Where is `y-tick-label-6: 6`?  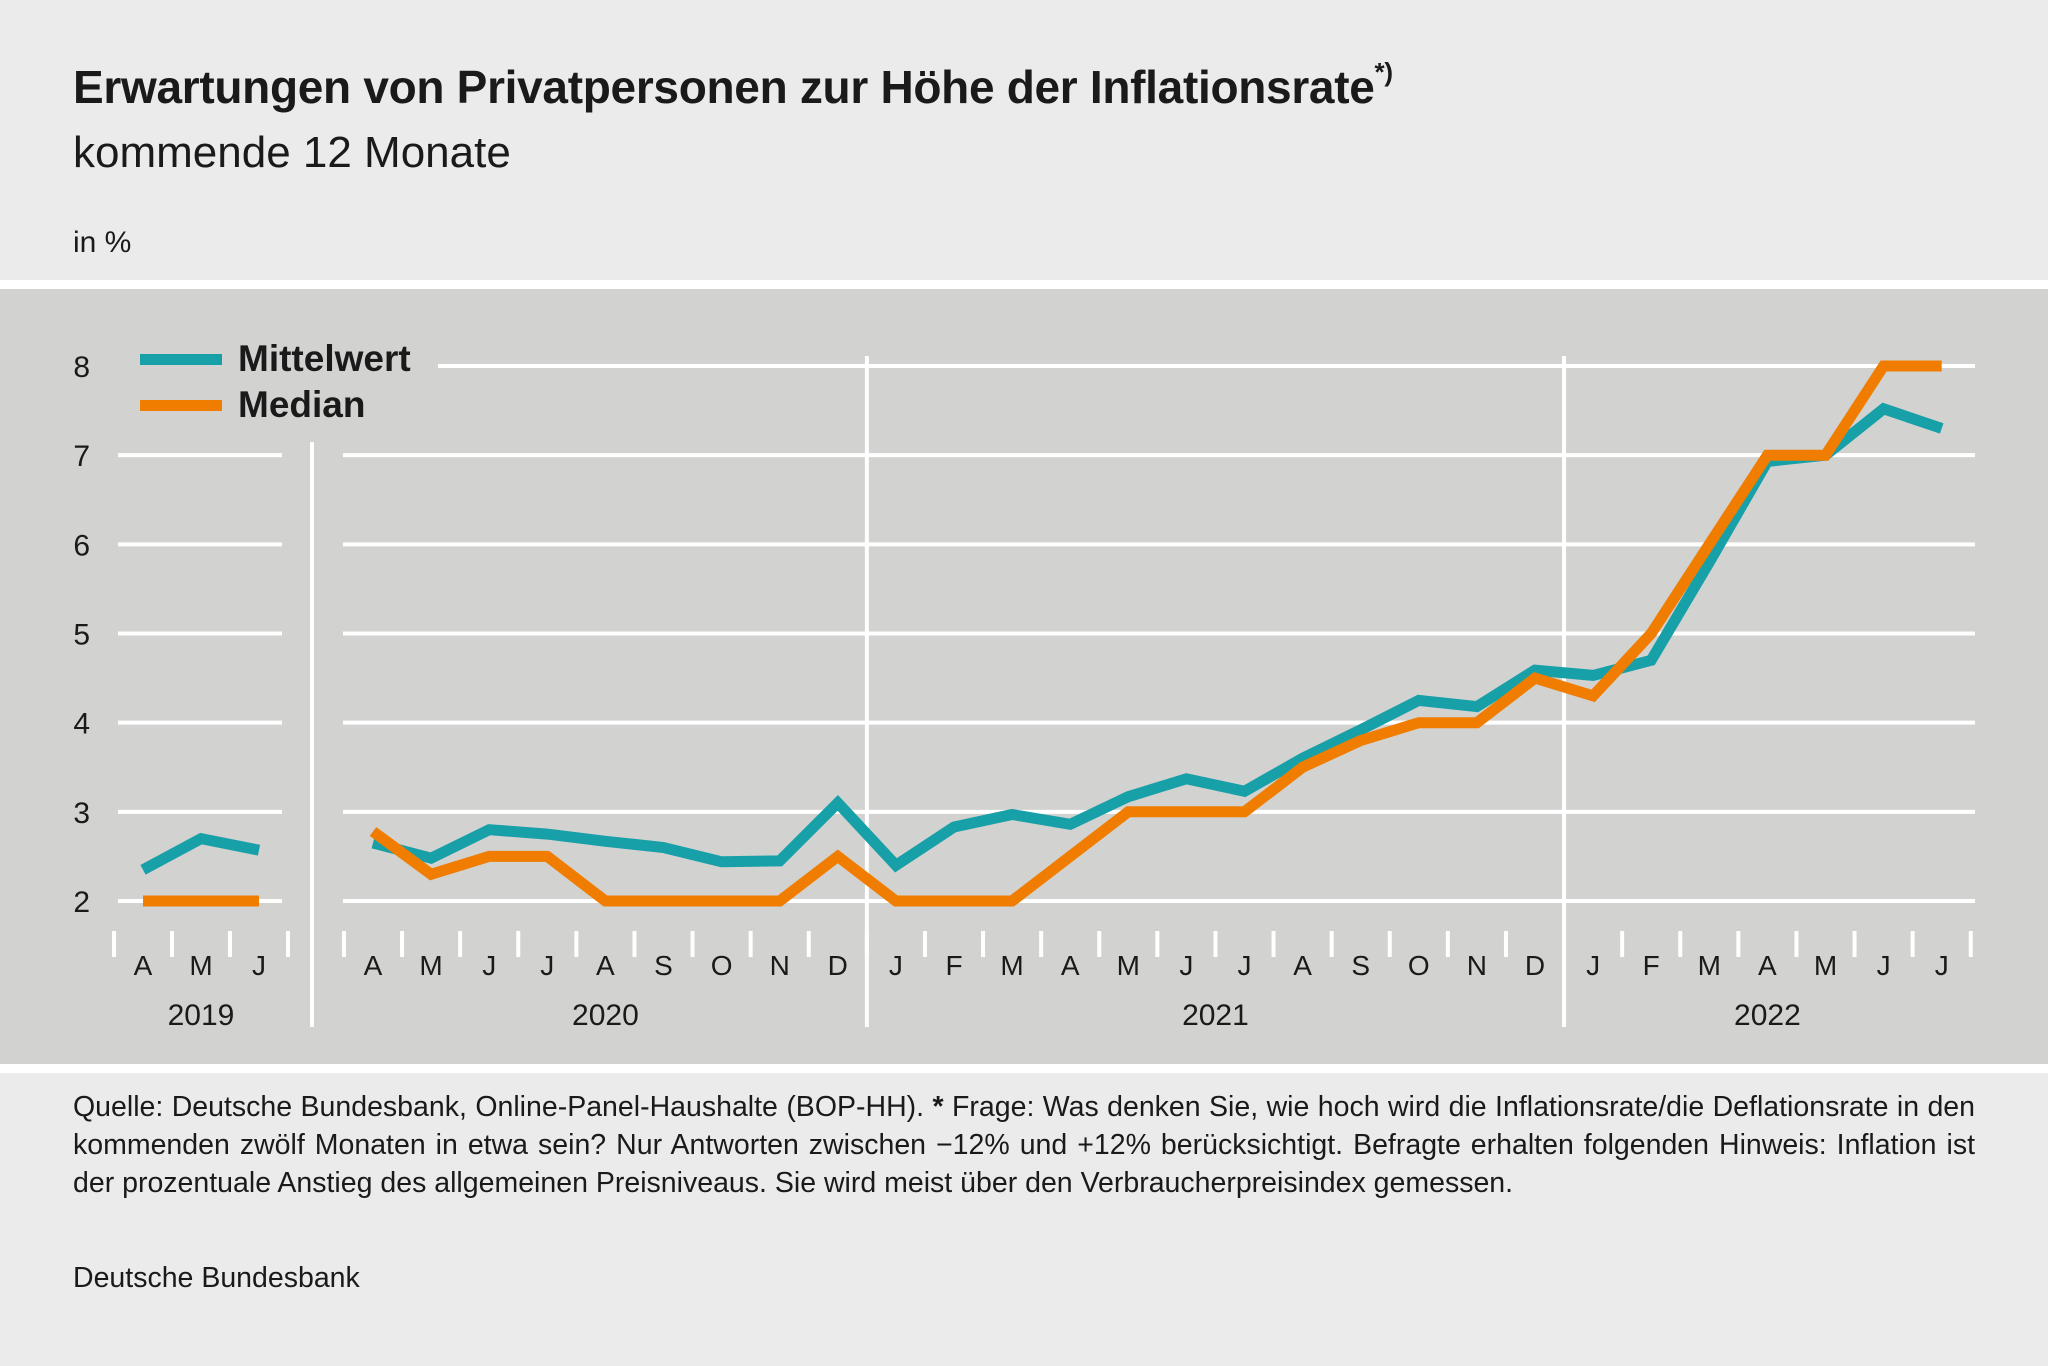 y-tick-label-6: 6 is located at coordinates (81, 545).